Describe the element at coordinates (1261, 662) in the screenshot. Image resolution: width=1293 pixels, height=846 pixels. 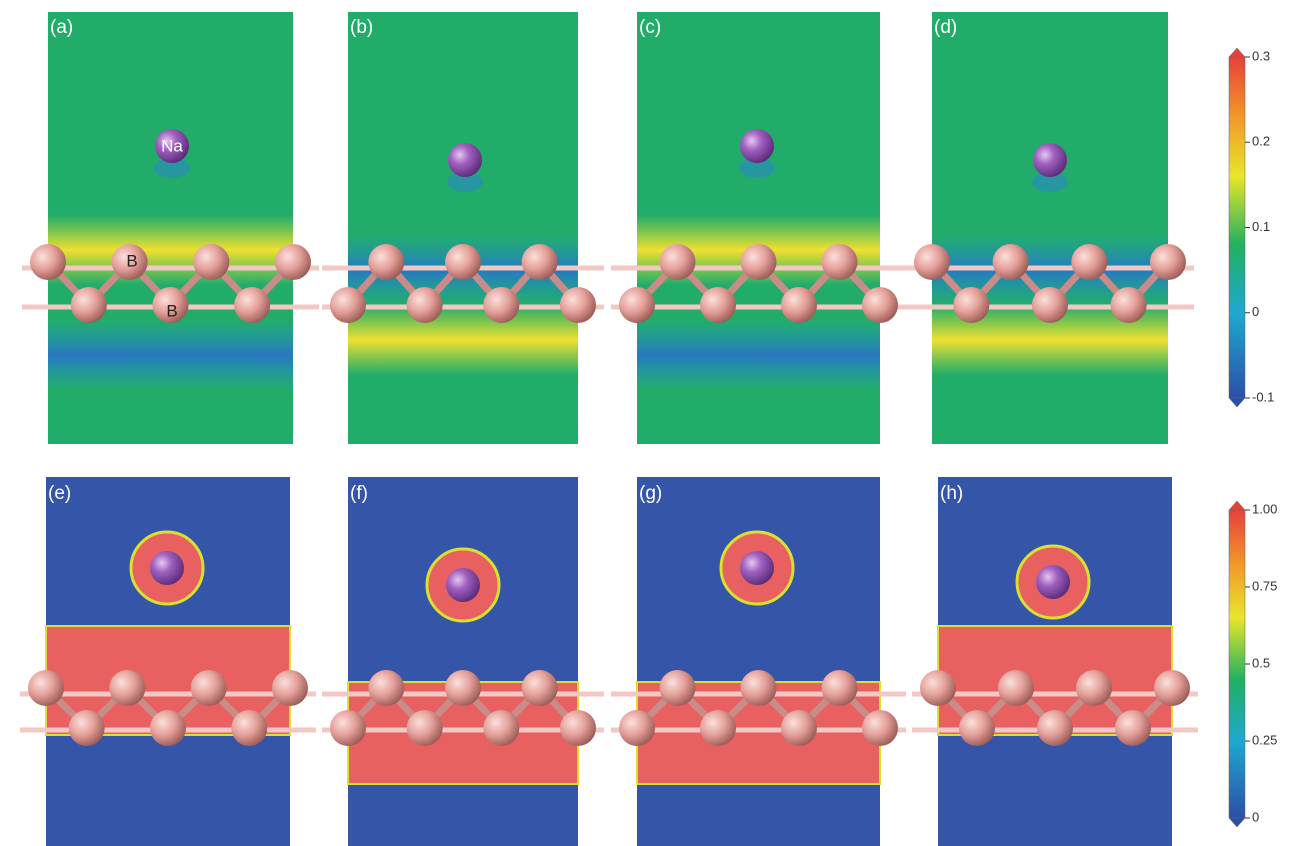
I see `colorbar-tick-label: 0.5` at that location.